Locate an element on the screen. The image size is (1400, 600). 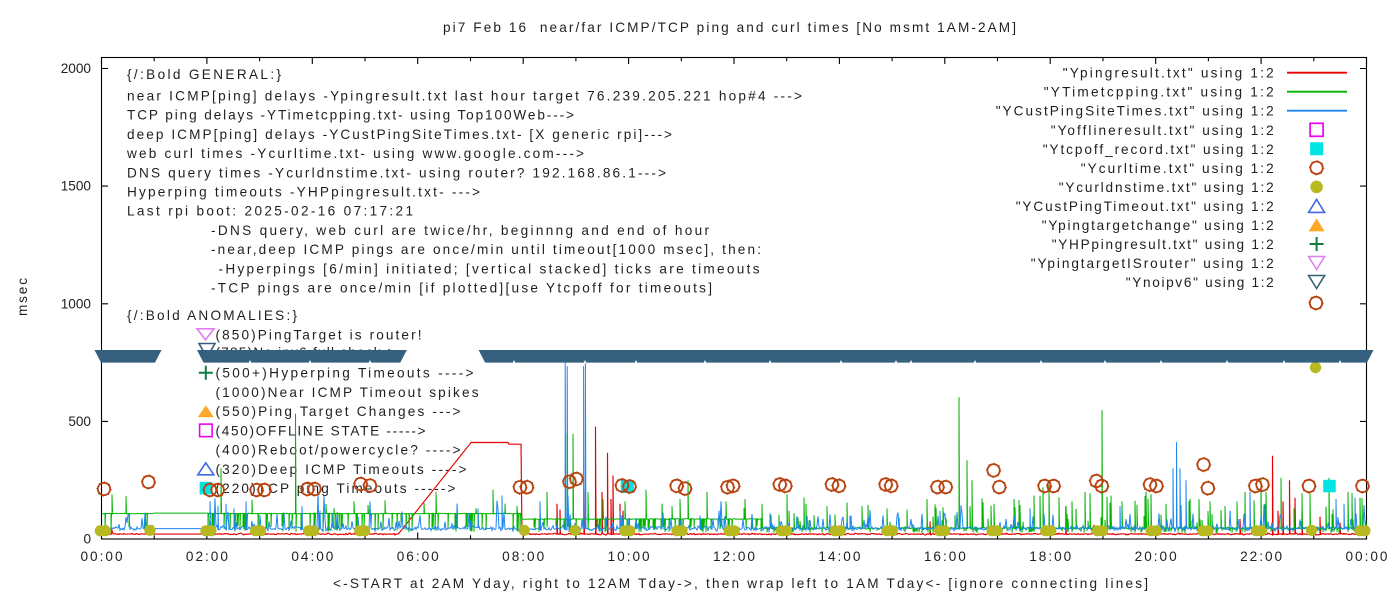
svg-text: "Ypingtargetchange" using 1:2 is located at coordinates (1158, 225).